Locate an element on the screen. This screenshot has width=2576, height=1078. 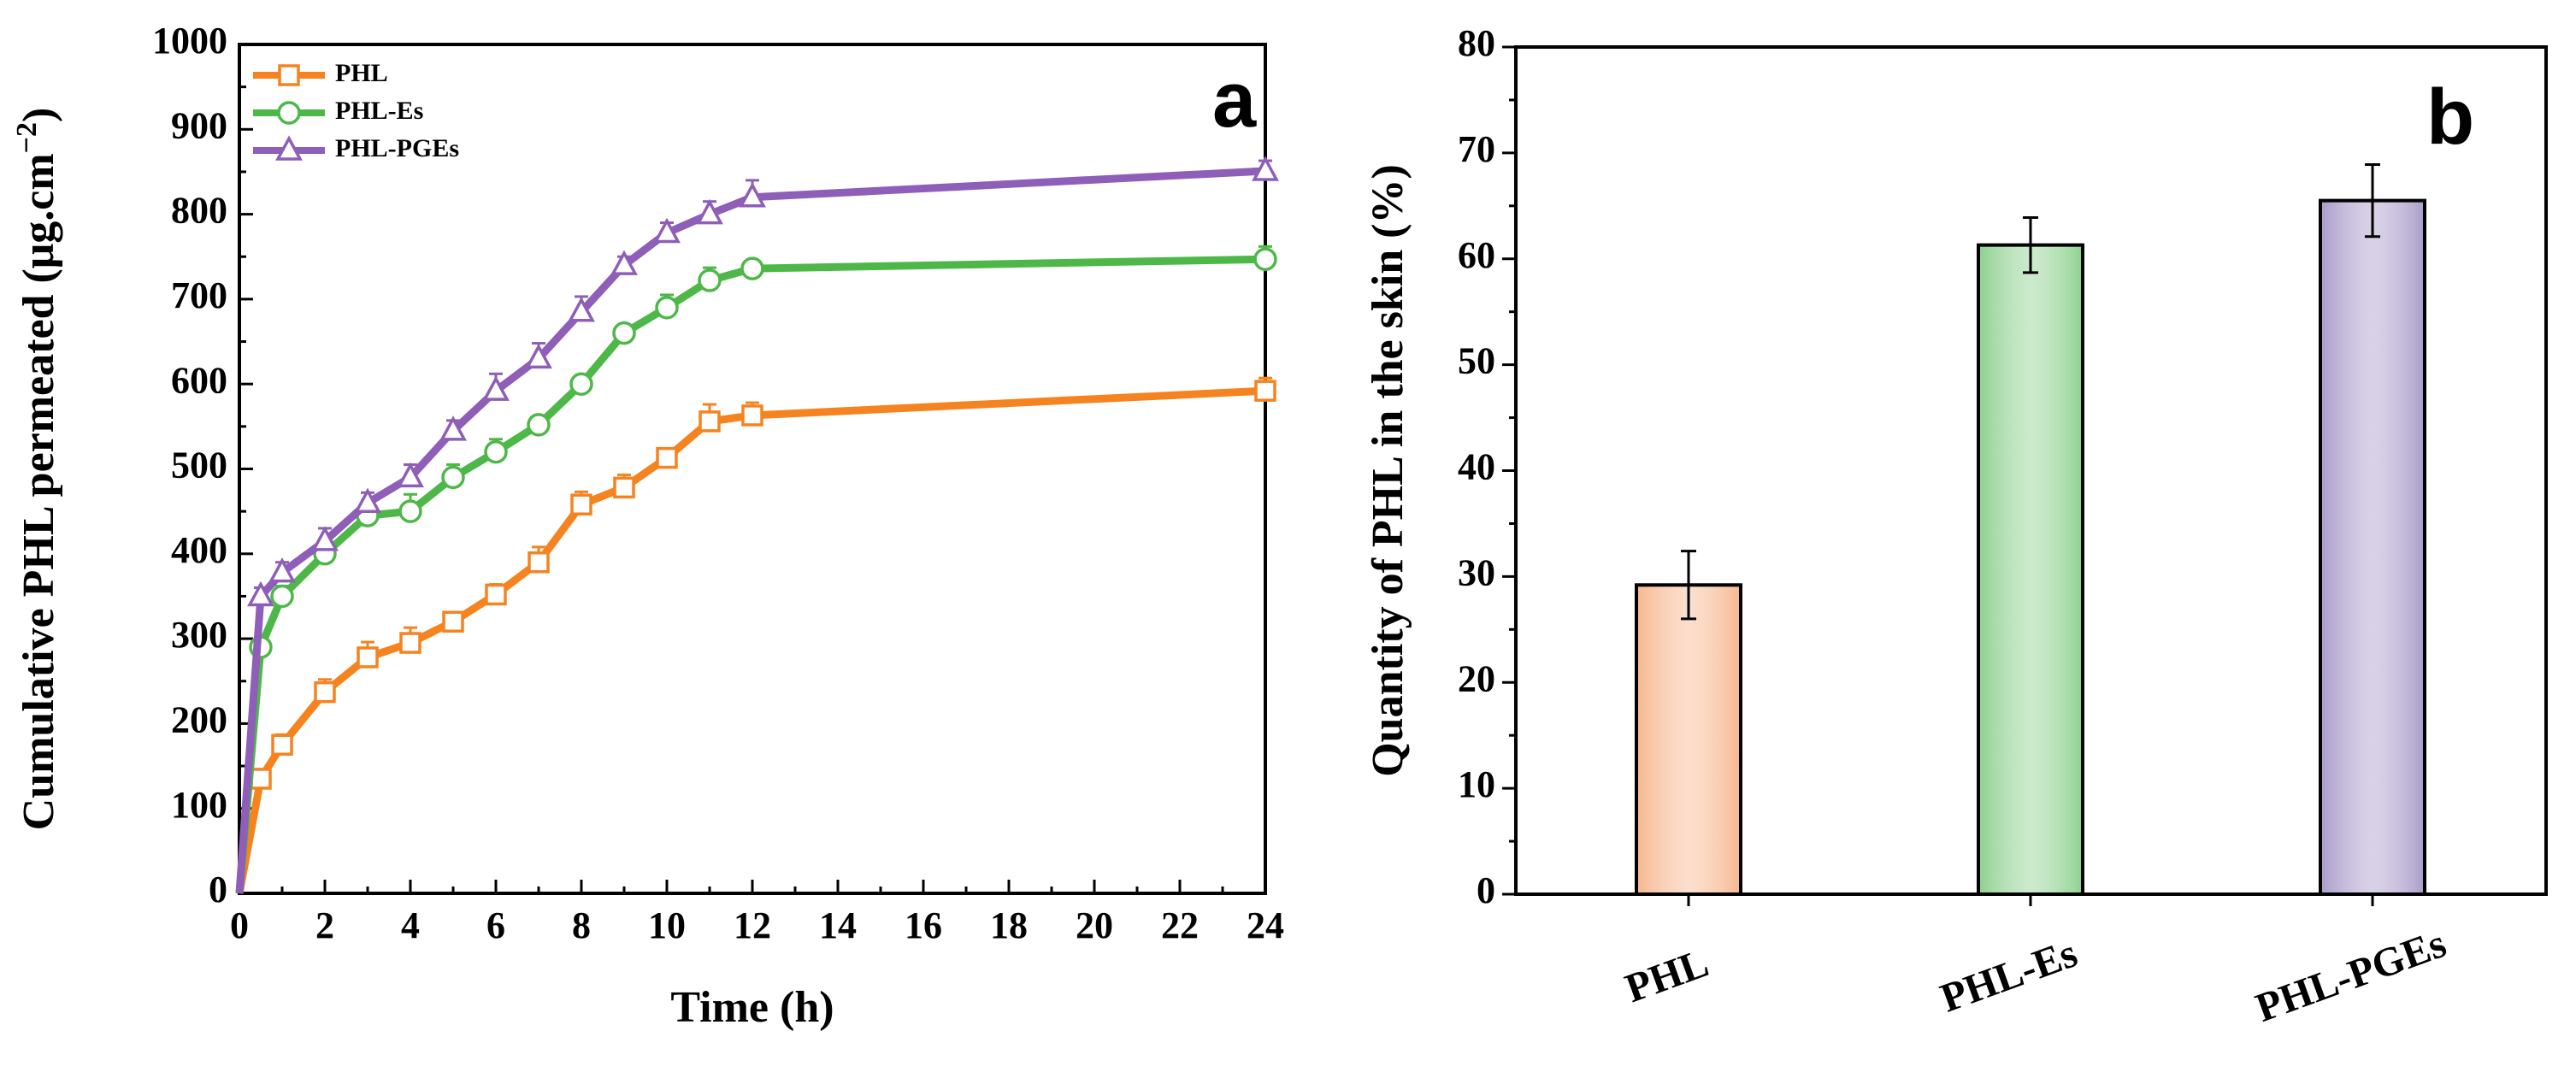
y-tick-label: 80 is located at coordinates (1476, 43).